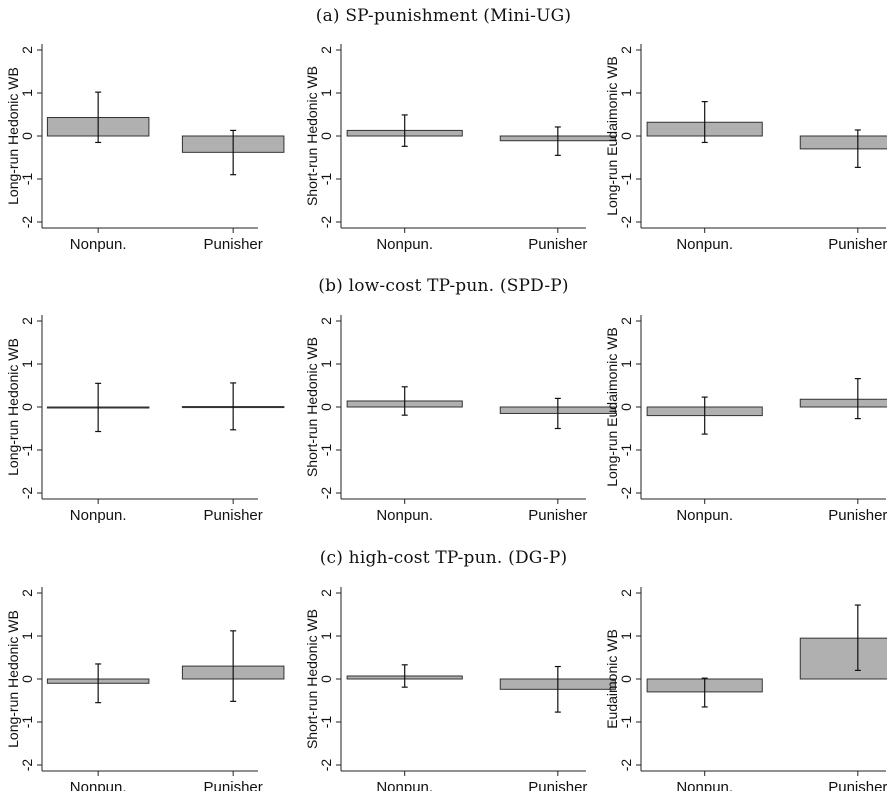 The image size is (887, 791). What do you see at coordinates (612, 679) in the screenshot?
I see `y-axis-label: Eudaimonic WB` at bounding box center [612, 679].